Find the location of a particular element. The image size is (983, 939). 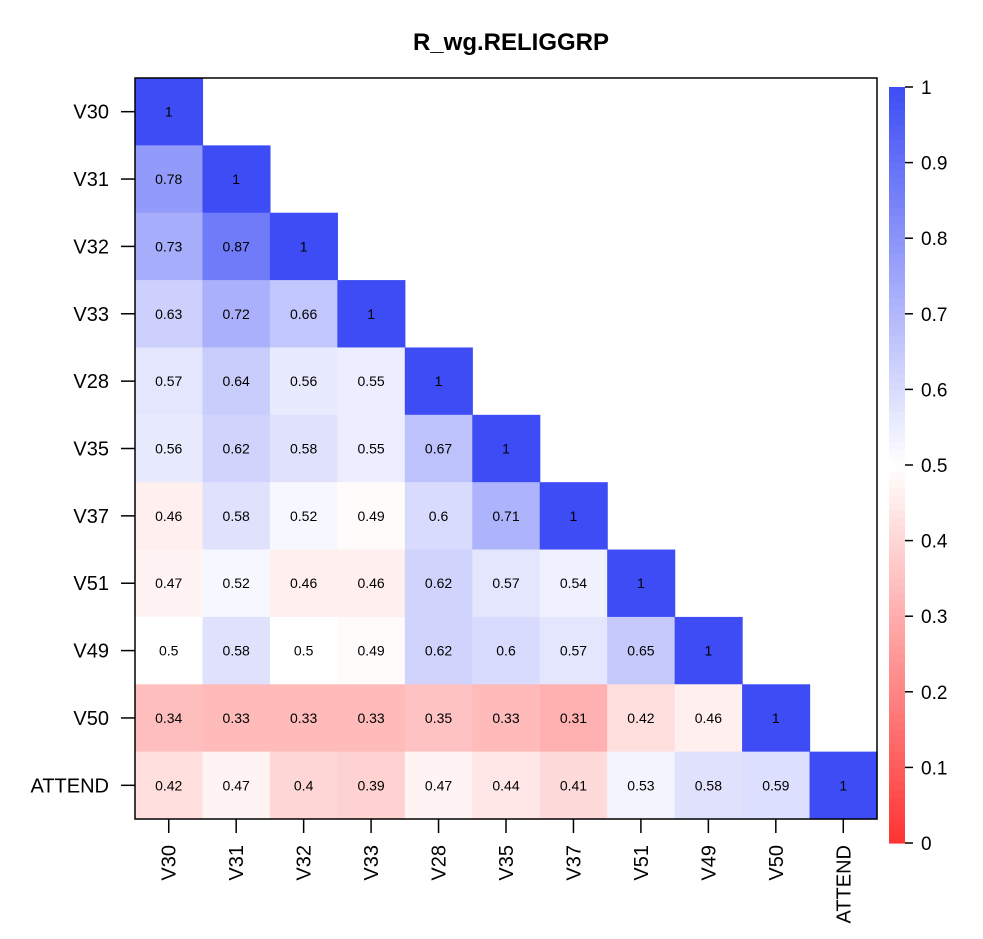

cell-value-label: 0.73 is located at coordinates (168, 246).